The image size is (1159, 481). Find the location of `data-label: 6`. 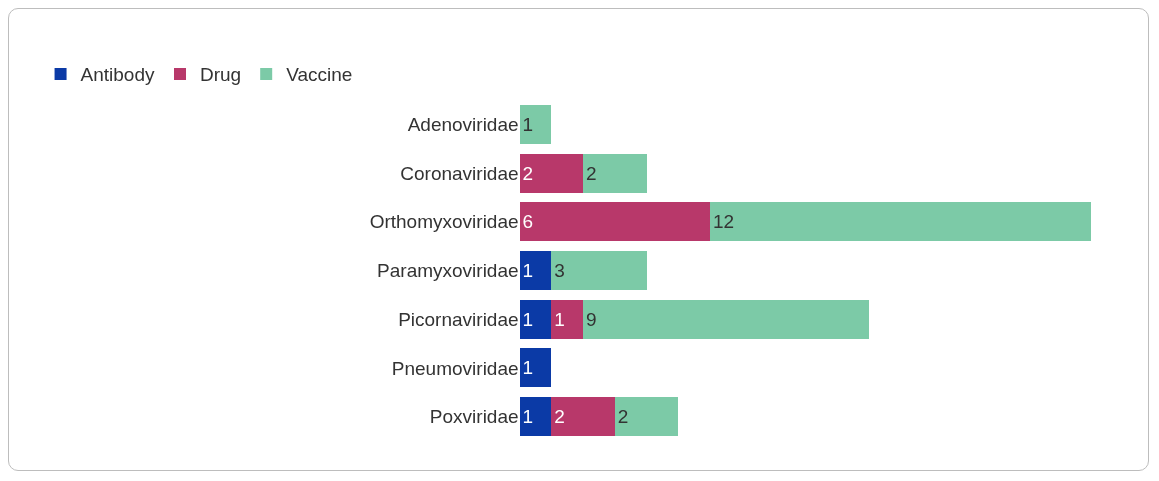

data-label: 6 is located at coordinates (528, 222).